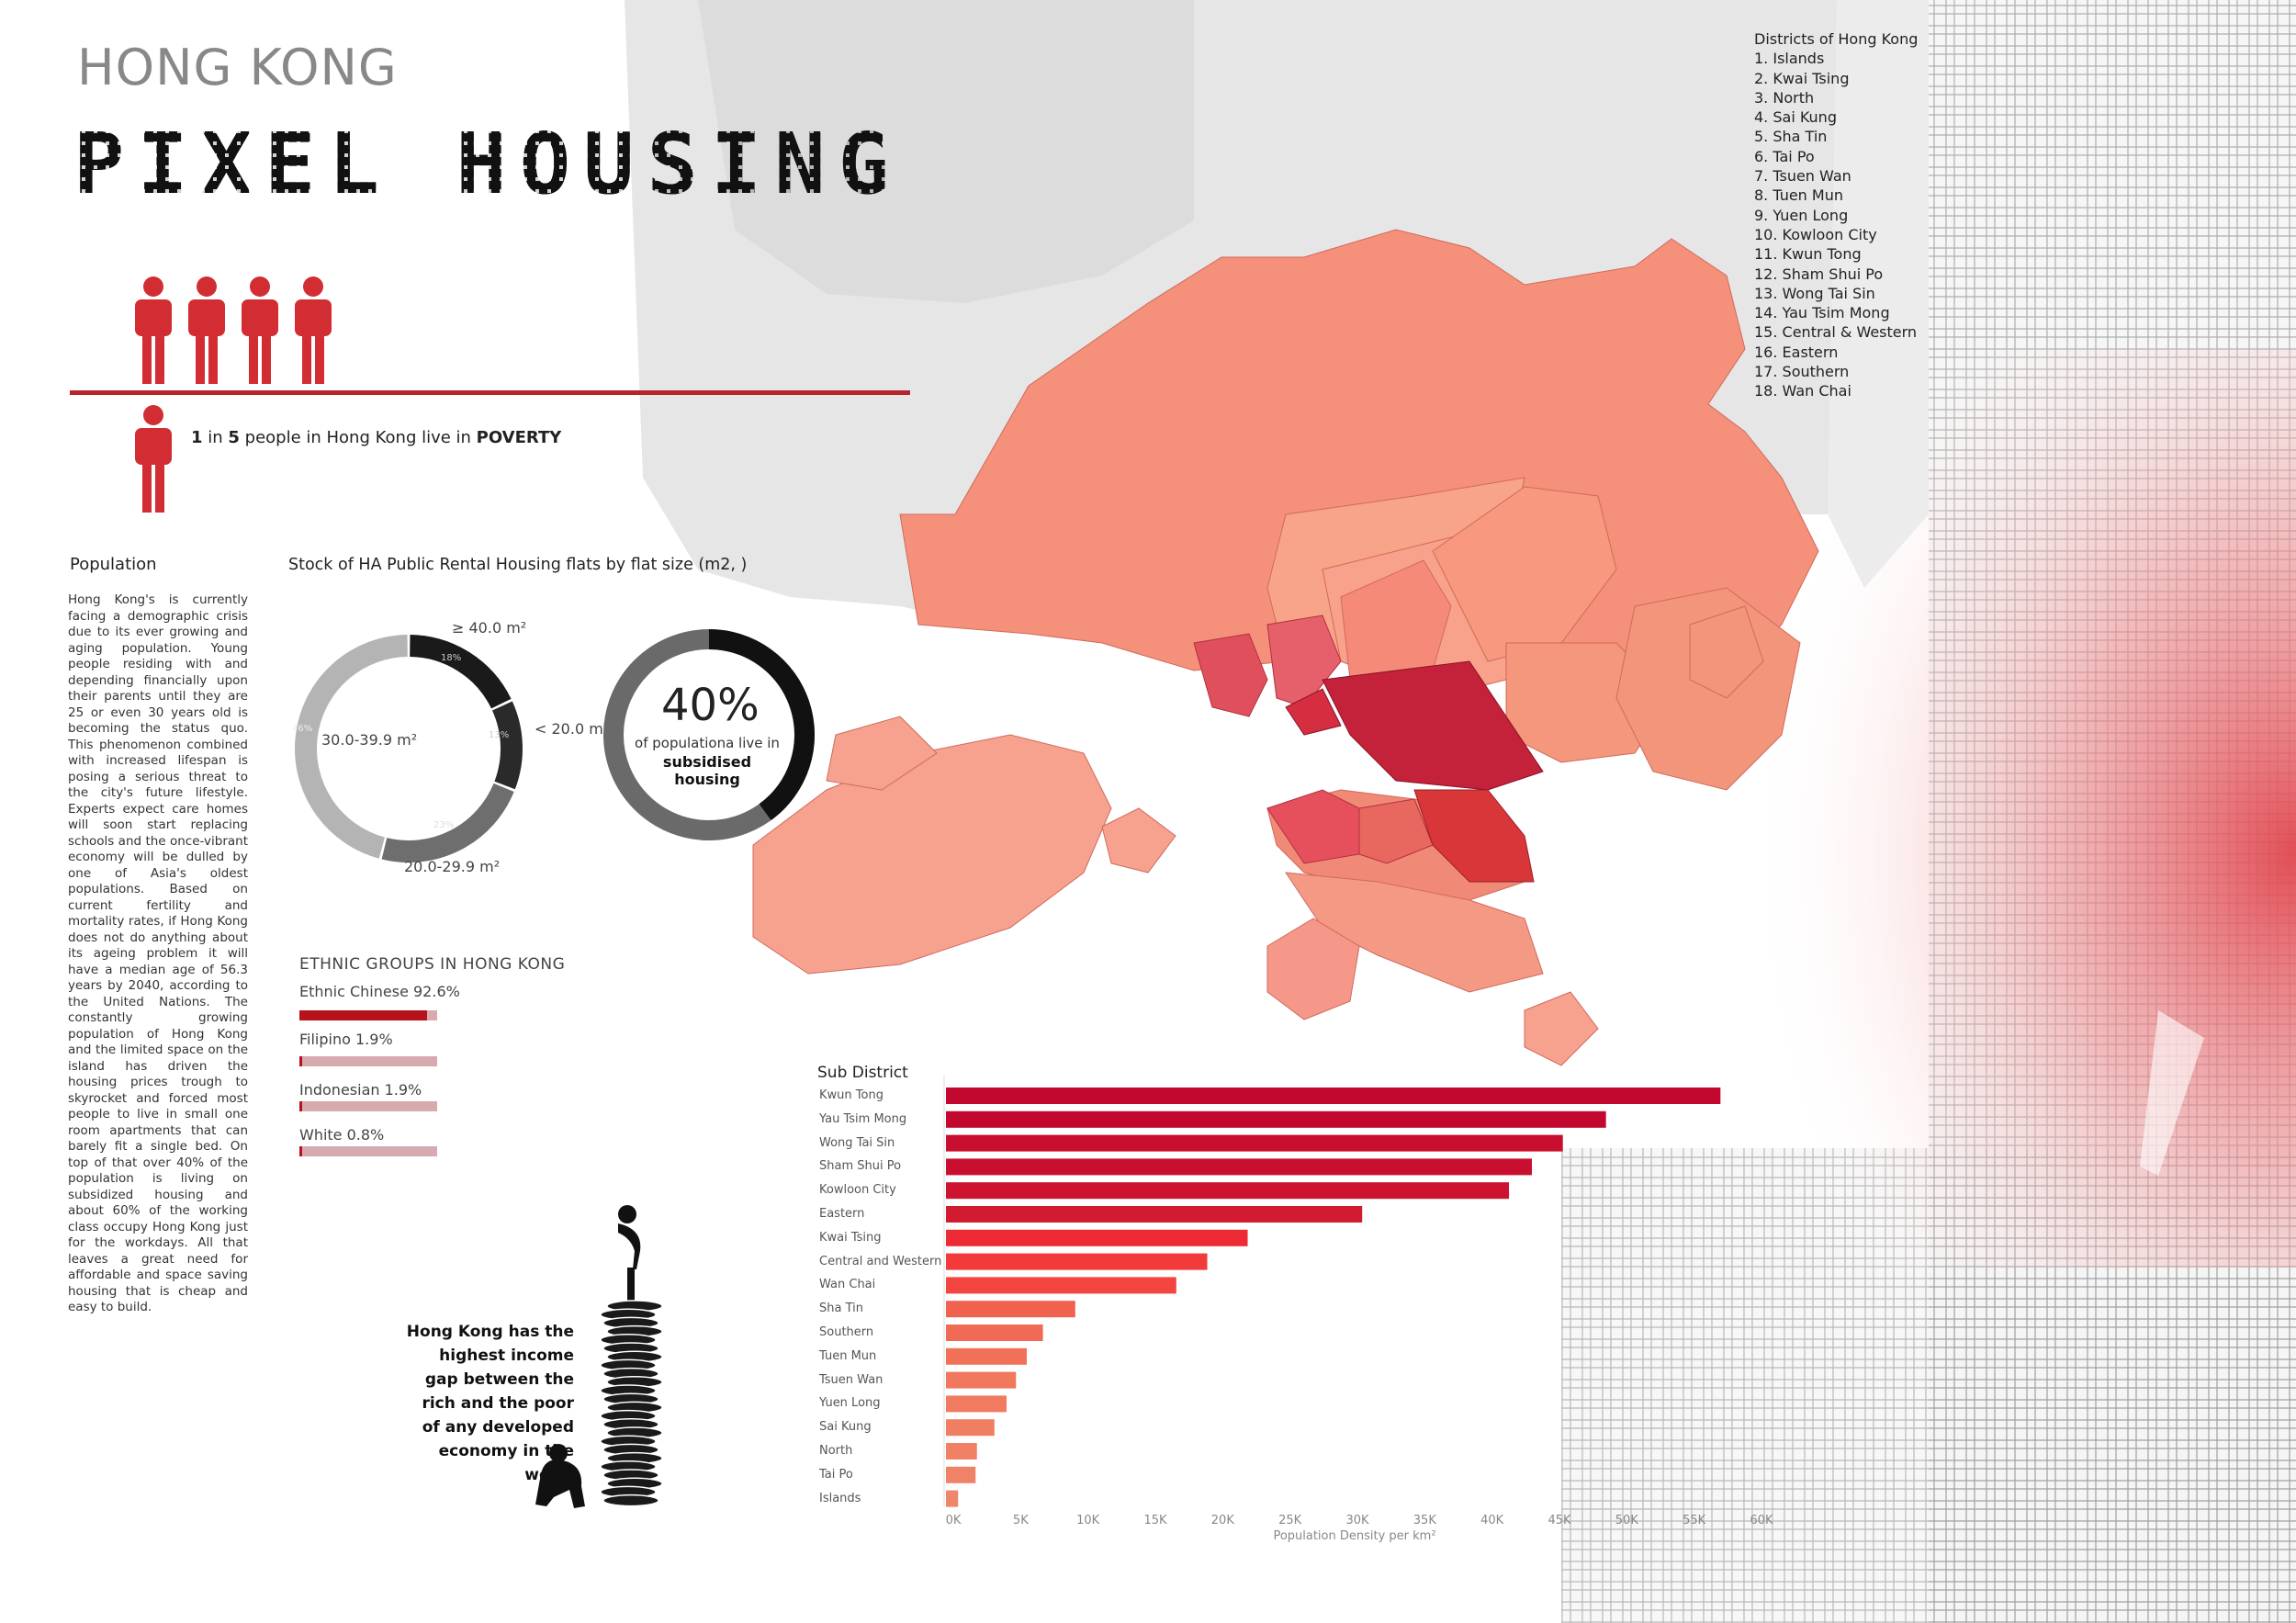 Image resolution: width=2296 pixels, height=1623 pixels. I want to click on category-label: Kwai Tsing, so click(850, 1238).